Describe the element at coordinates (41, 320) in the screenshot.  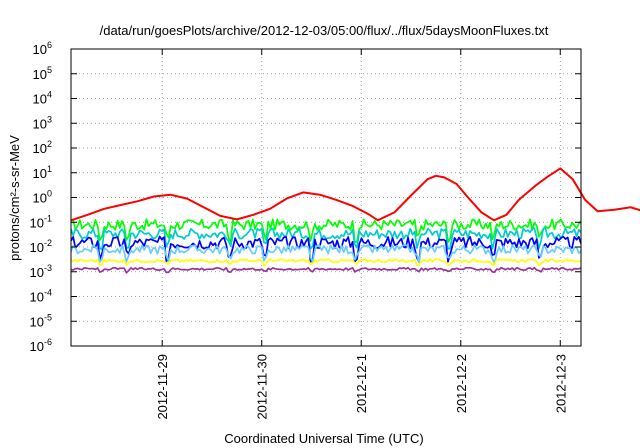
I see `y-tick-label: 10⁻⁵` at that location.